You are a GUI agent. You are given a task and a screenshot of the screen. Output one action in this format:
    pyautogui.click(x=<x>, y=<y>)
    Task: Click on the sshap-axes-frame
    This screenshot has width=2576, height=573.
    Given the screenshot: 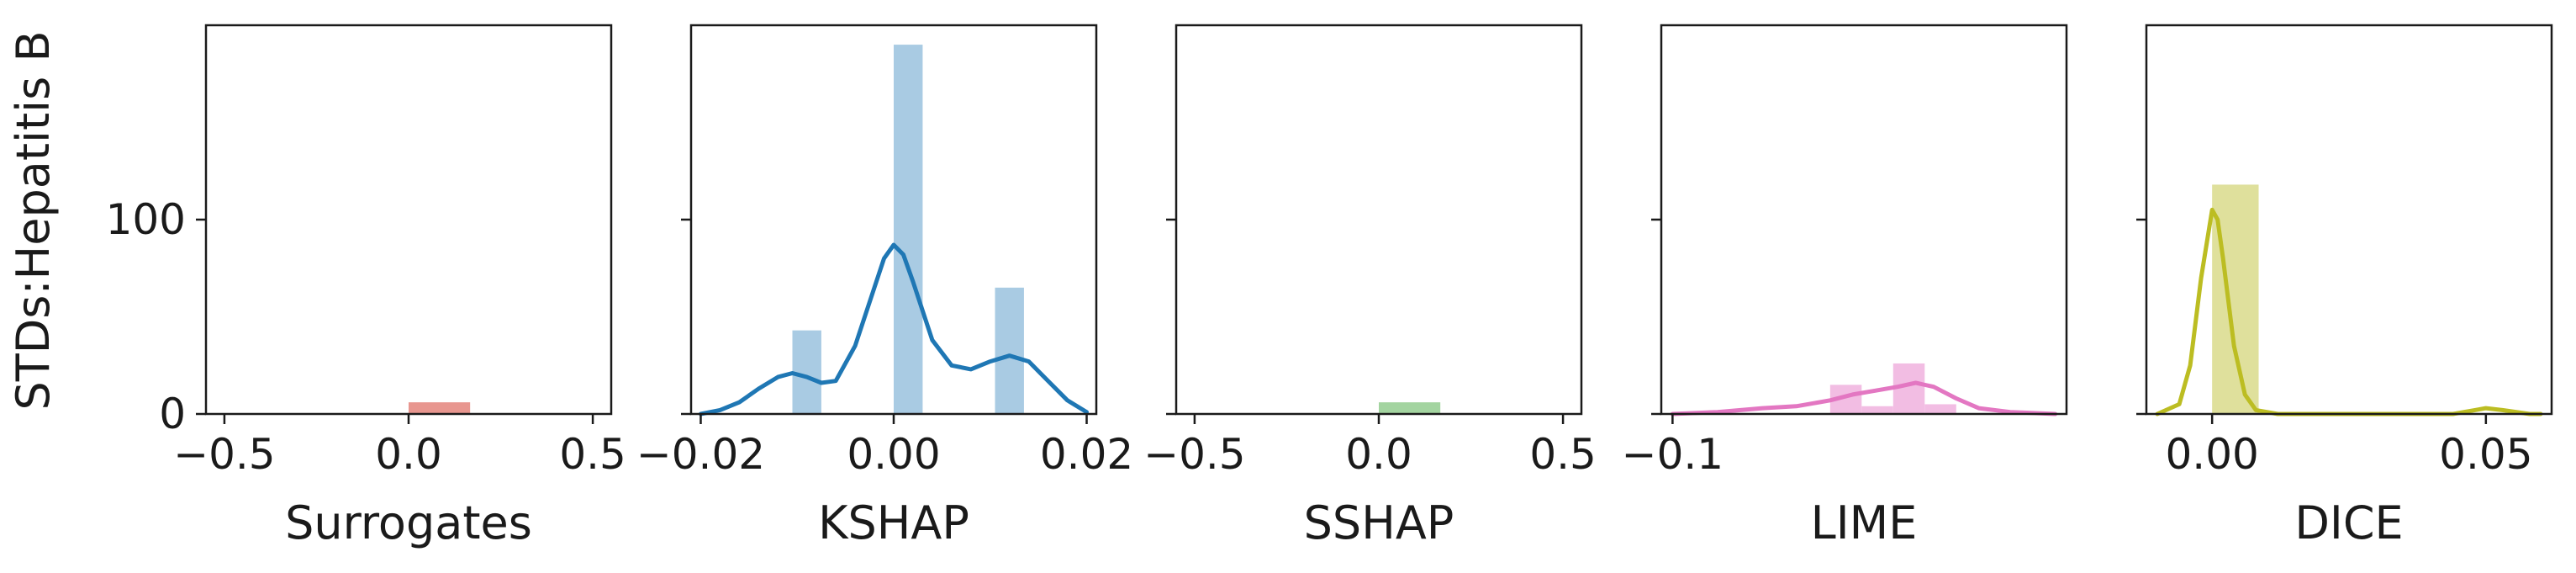 What is the action you would take?
    pyautogui.click(x=1379, y=220)
    